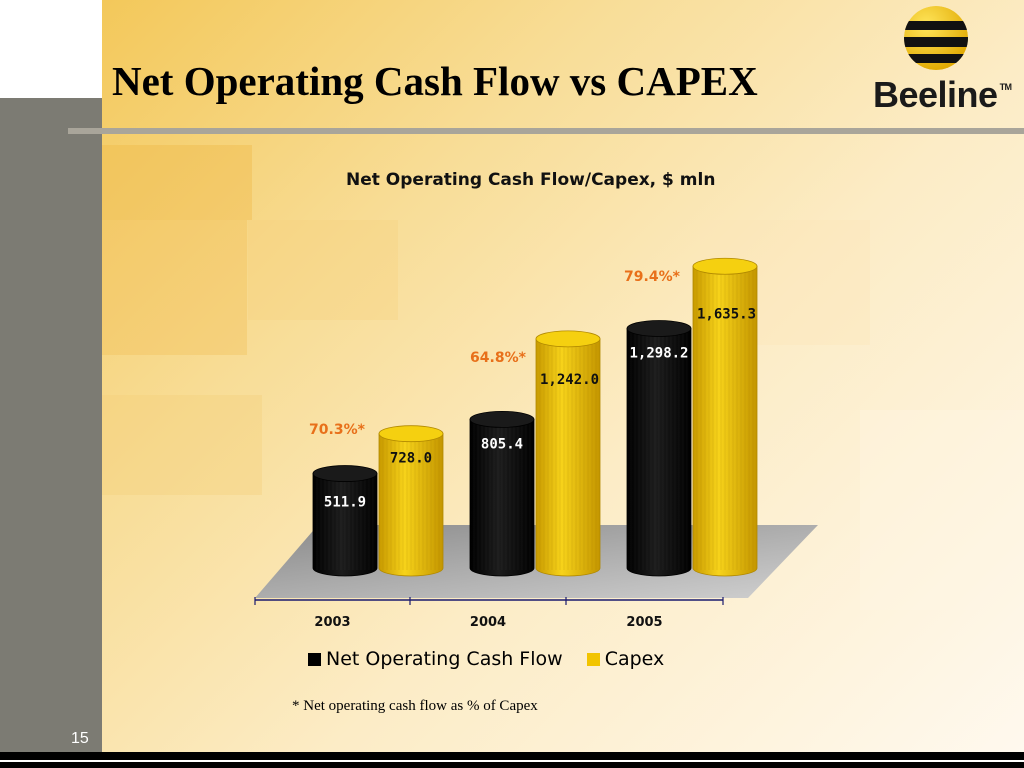 The height and width of the screenshot is (768, 1024). I want to click on legend-swatch-yellow, so click(593, 659).